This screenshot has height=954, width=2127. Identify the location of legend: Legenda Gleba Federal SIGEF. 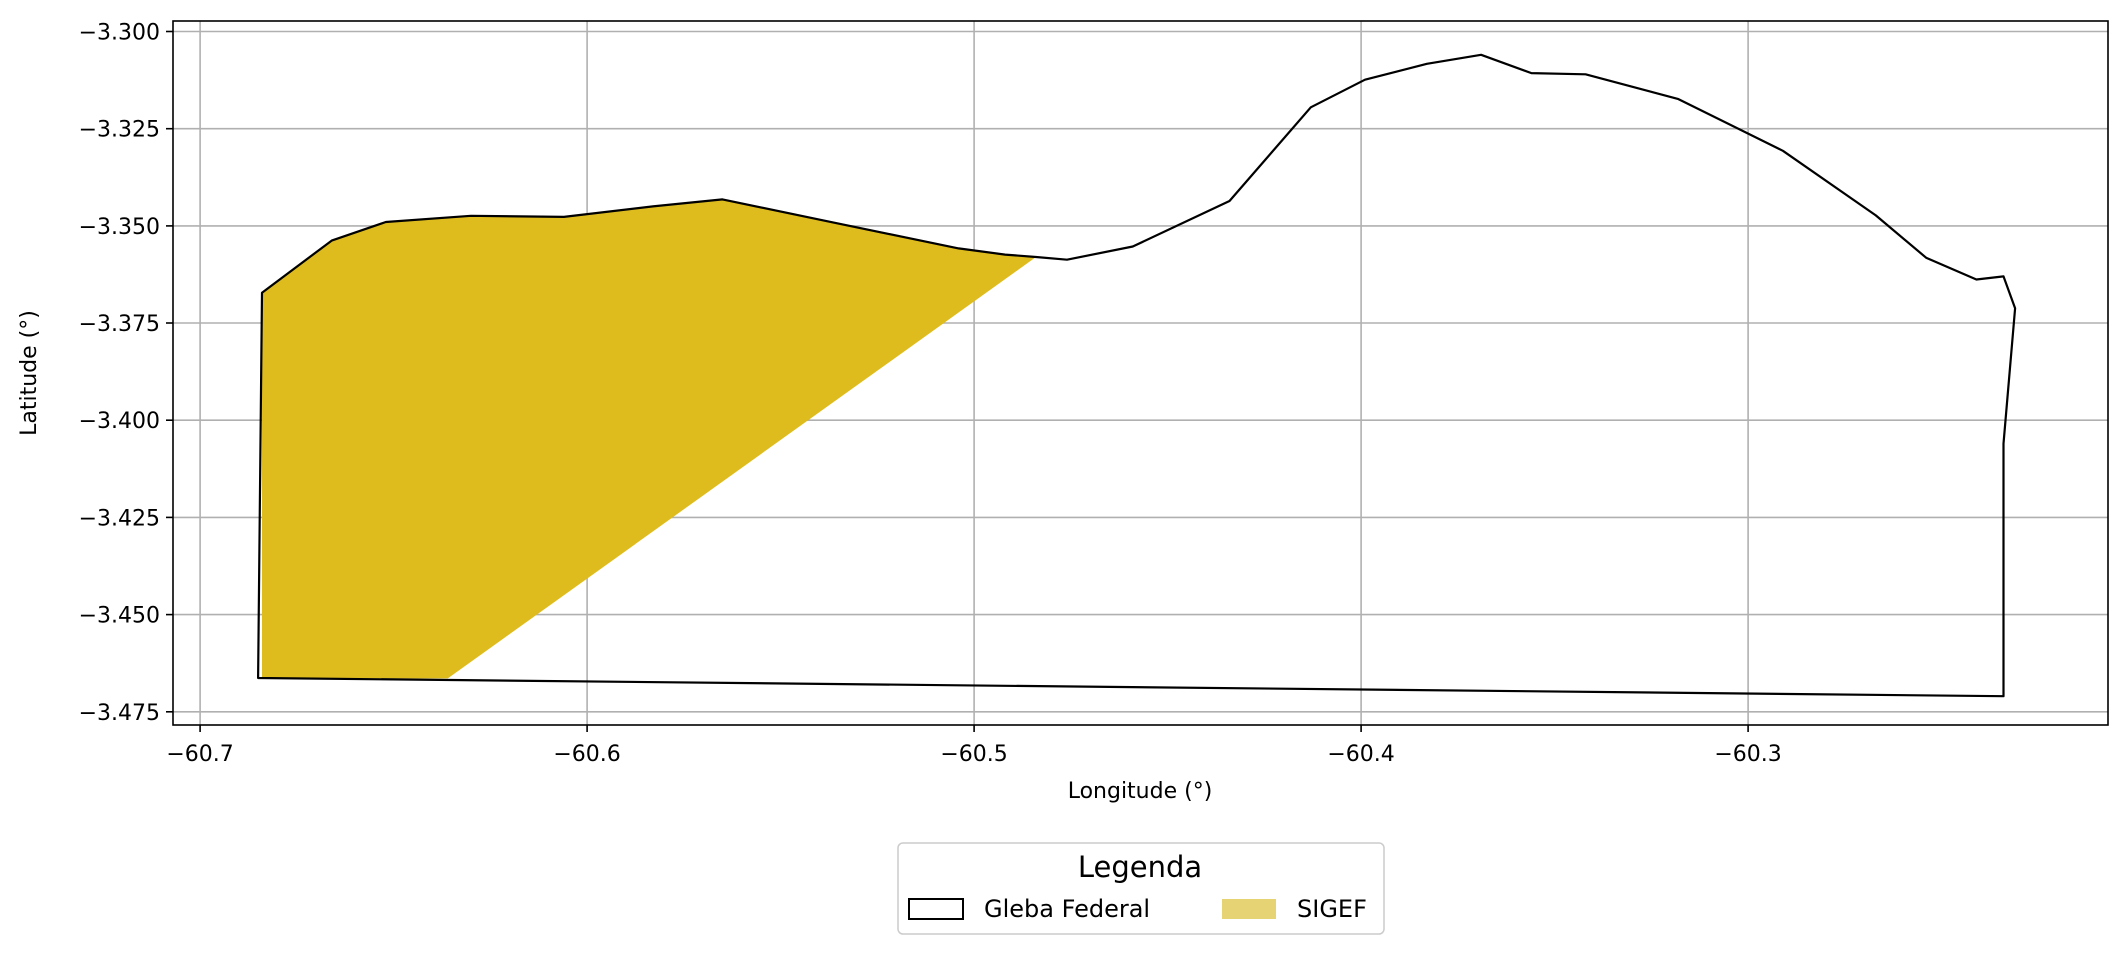
(1141, 888).